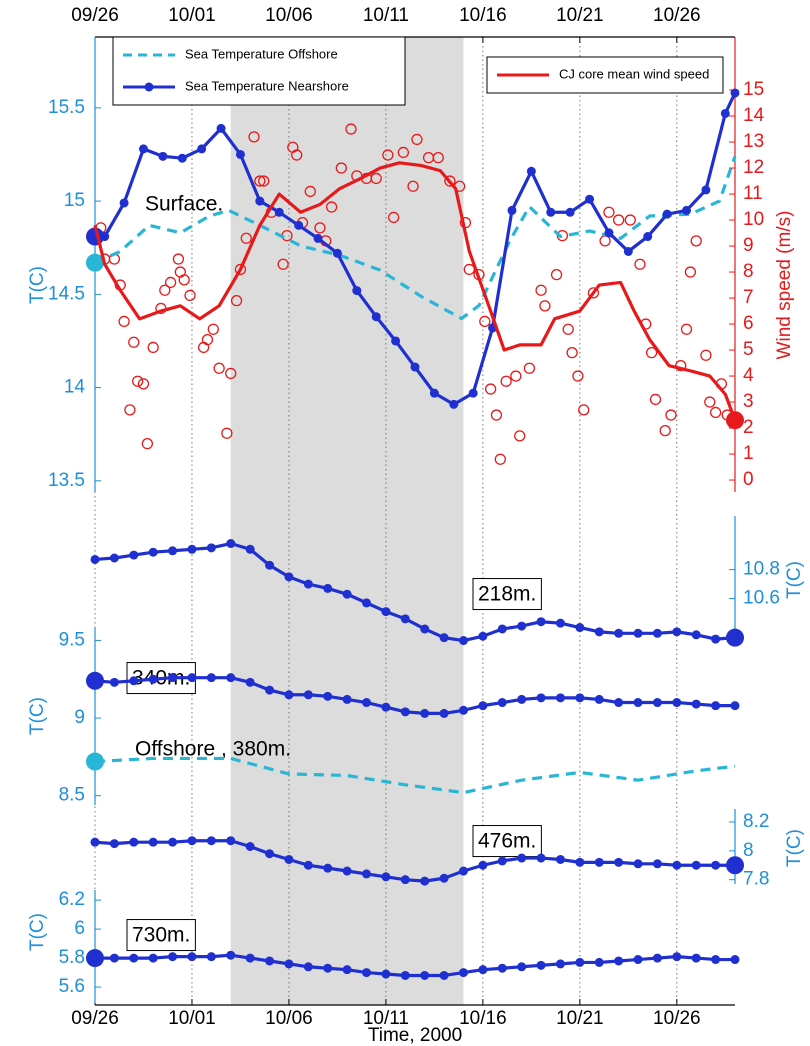 The width and height of the screenshot is (810, 1046). Describe the element at coordinates (72, 957) in the screenshot. I see `y-tick-label: 5.8` at that location.